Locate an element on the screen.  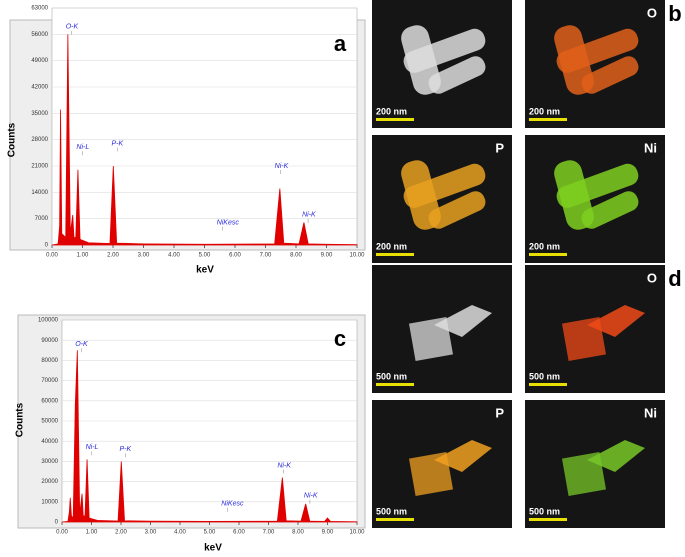
x-axis-label: keV is located at coordinates (213, 548).